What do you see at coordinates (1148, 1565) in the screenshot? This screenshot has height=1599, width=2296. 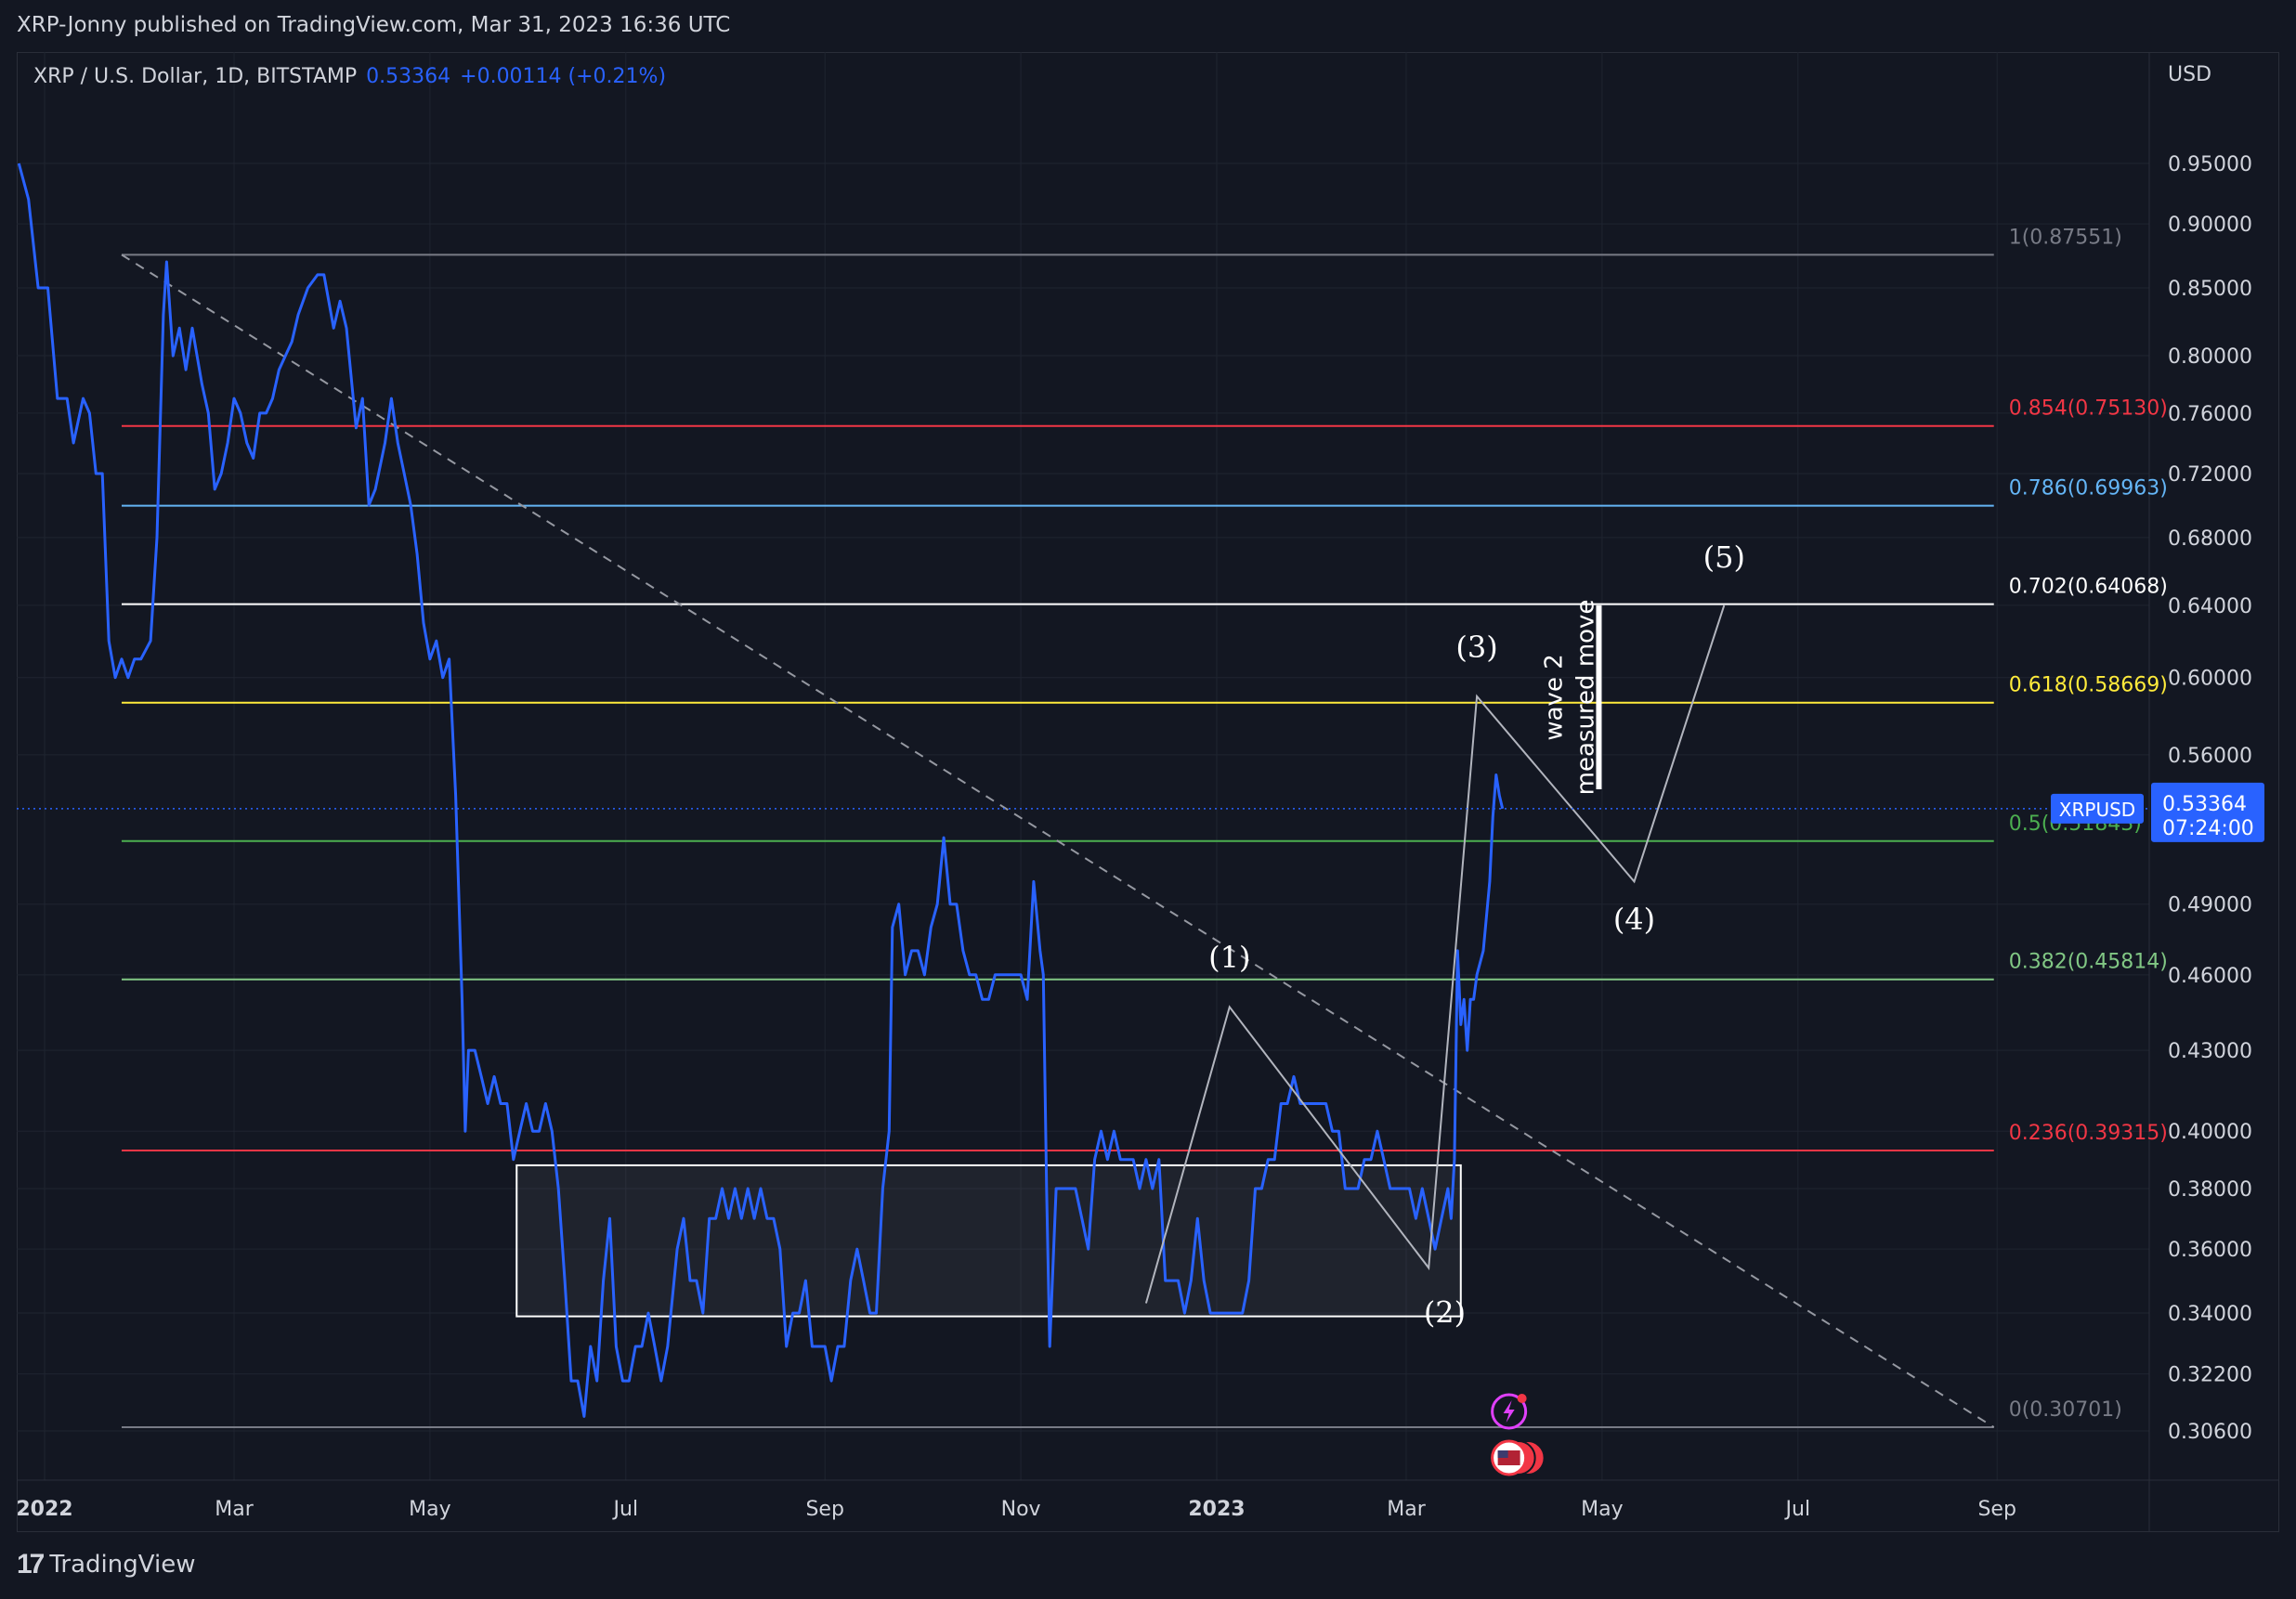 I see `footer-bar` at bounding box center [1148, 1565].